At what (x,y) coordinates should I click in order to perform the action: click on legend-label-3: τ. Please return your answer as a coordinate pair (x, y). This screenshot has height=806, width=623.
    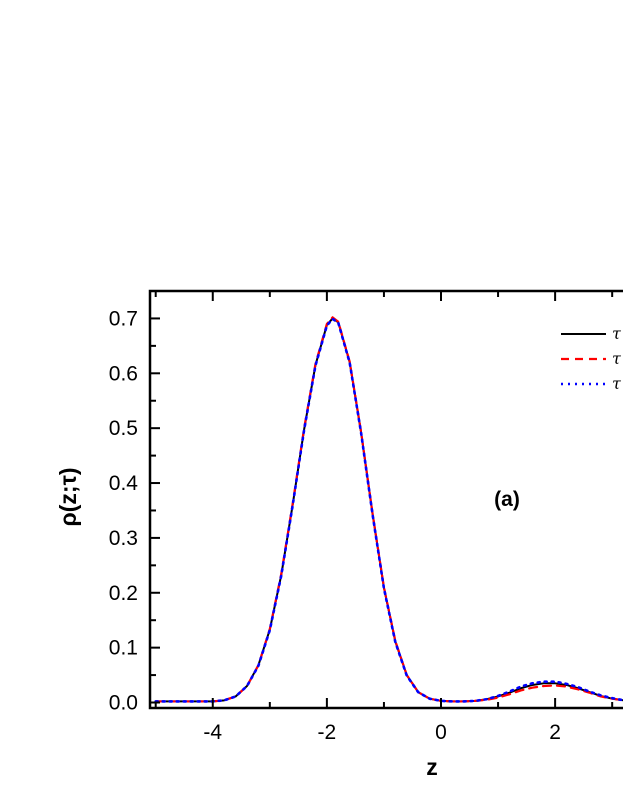
    Looking at the image, I should click on (617, 383).